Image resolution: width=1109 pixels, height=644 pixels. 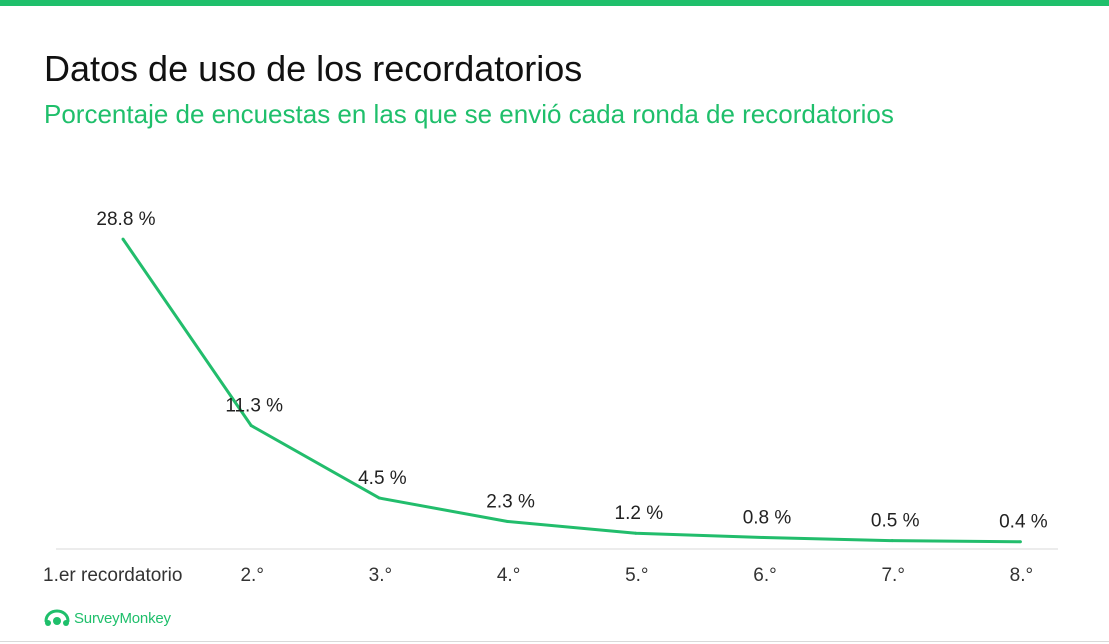 I want to click on data-label: 0.5 %, so click(x=895, y=521).